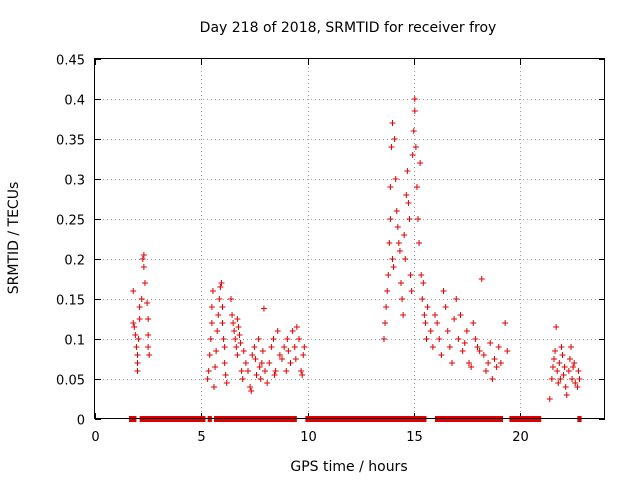  I want to click on x-tick-label: 15, so click(414, 437).